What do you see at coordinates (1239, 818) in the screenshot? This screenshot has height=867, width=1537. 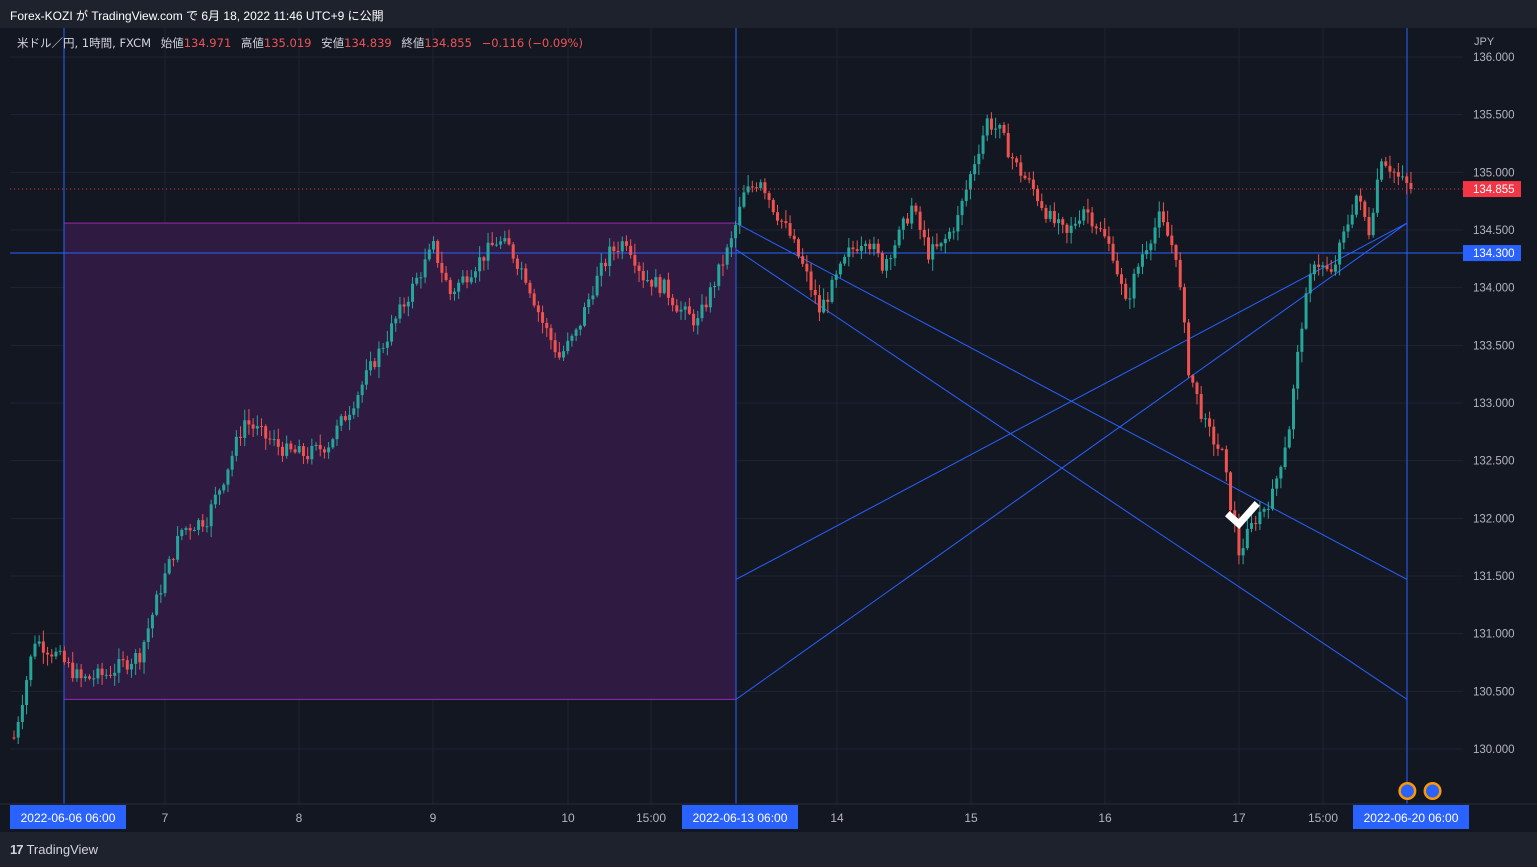 I see `time-tick-label: 17` at bounding box center [1239, 818].